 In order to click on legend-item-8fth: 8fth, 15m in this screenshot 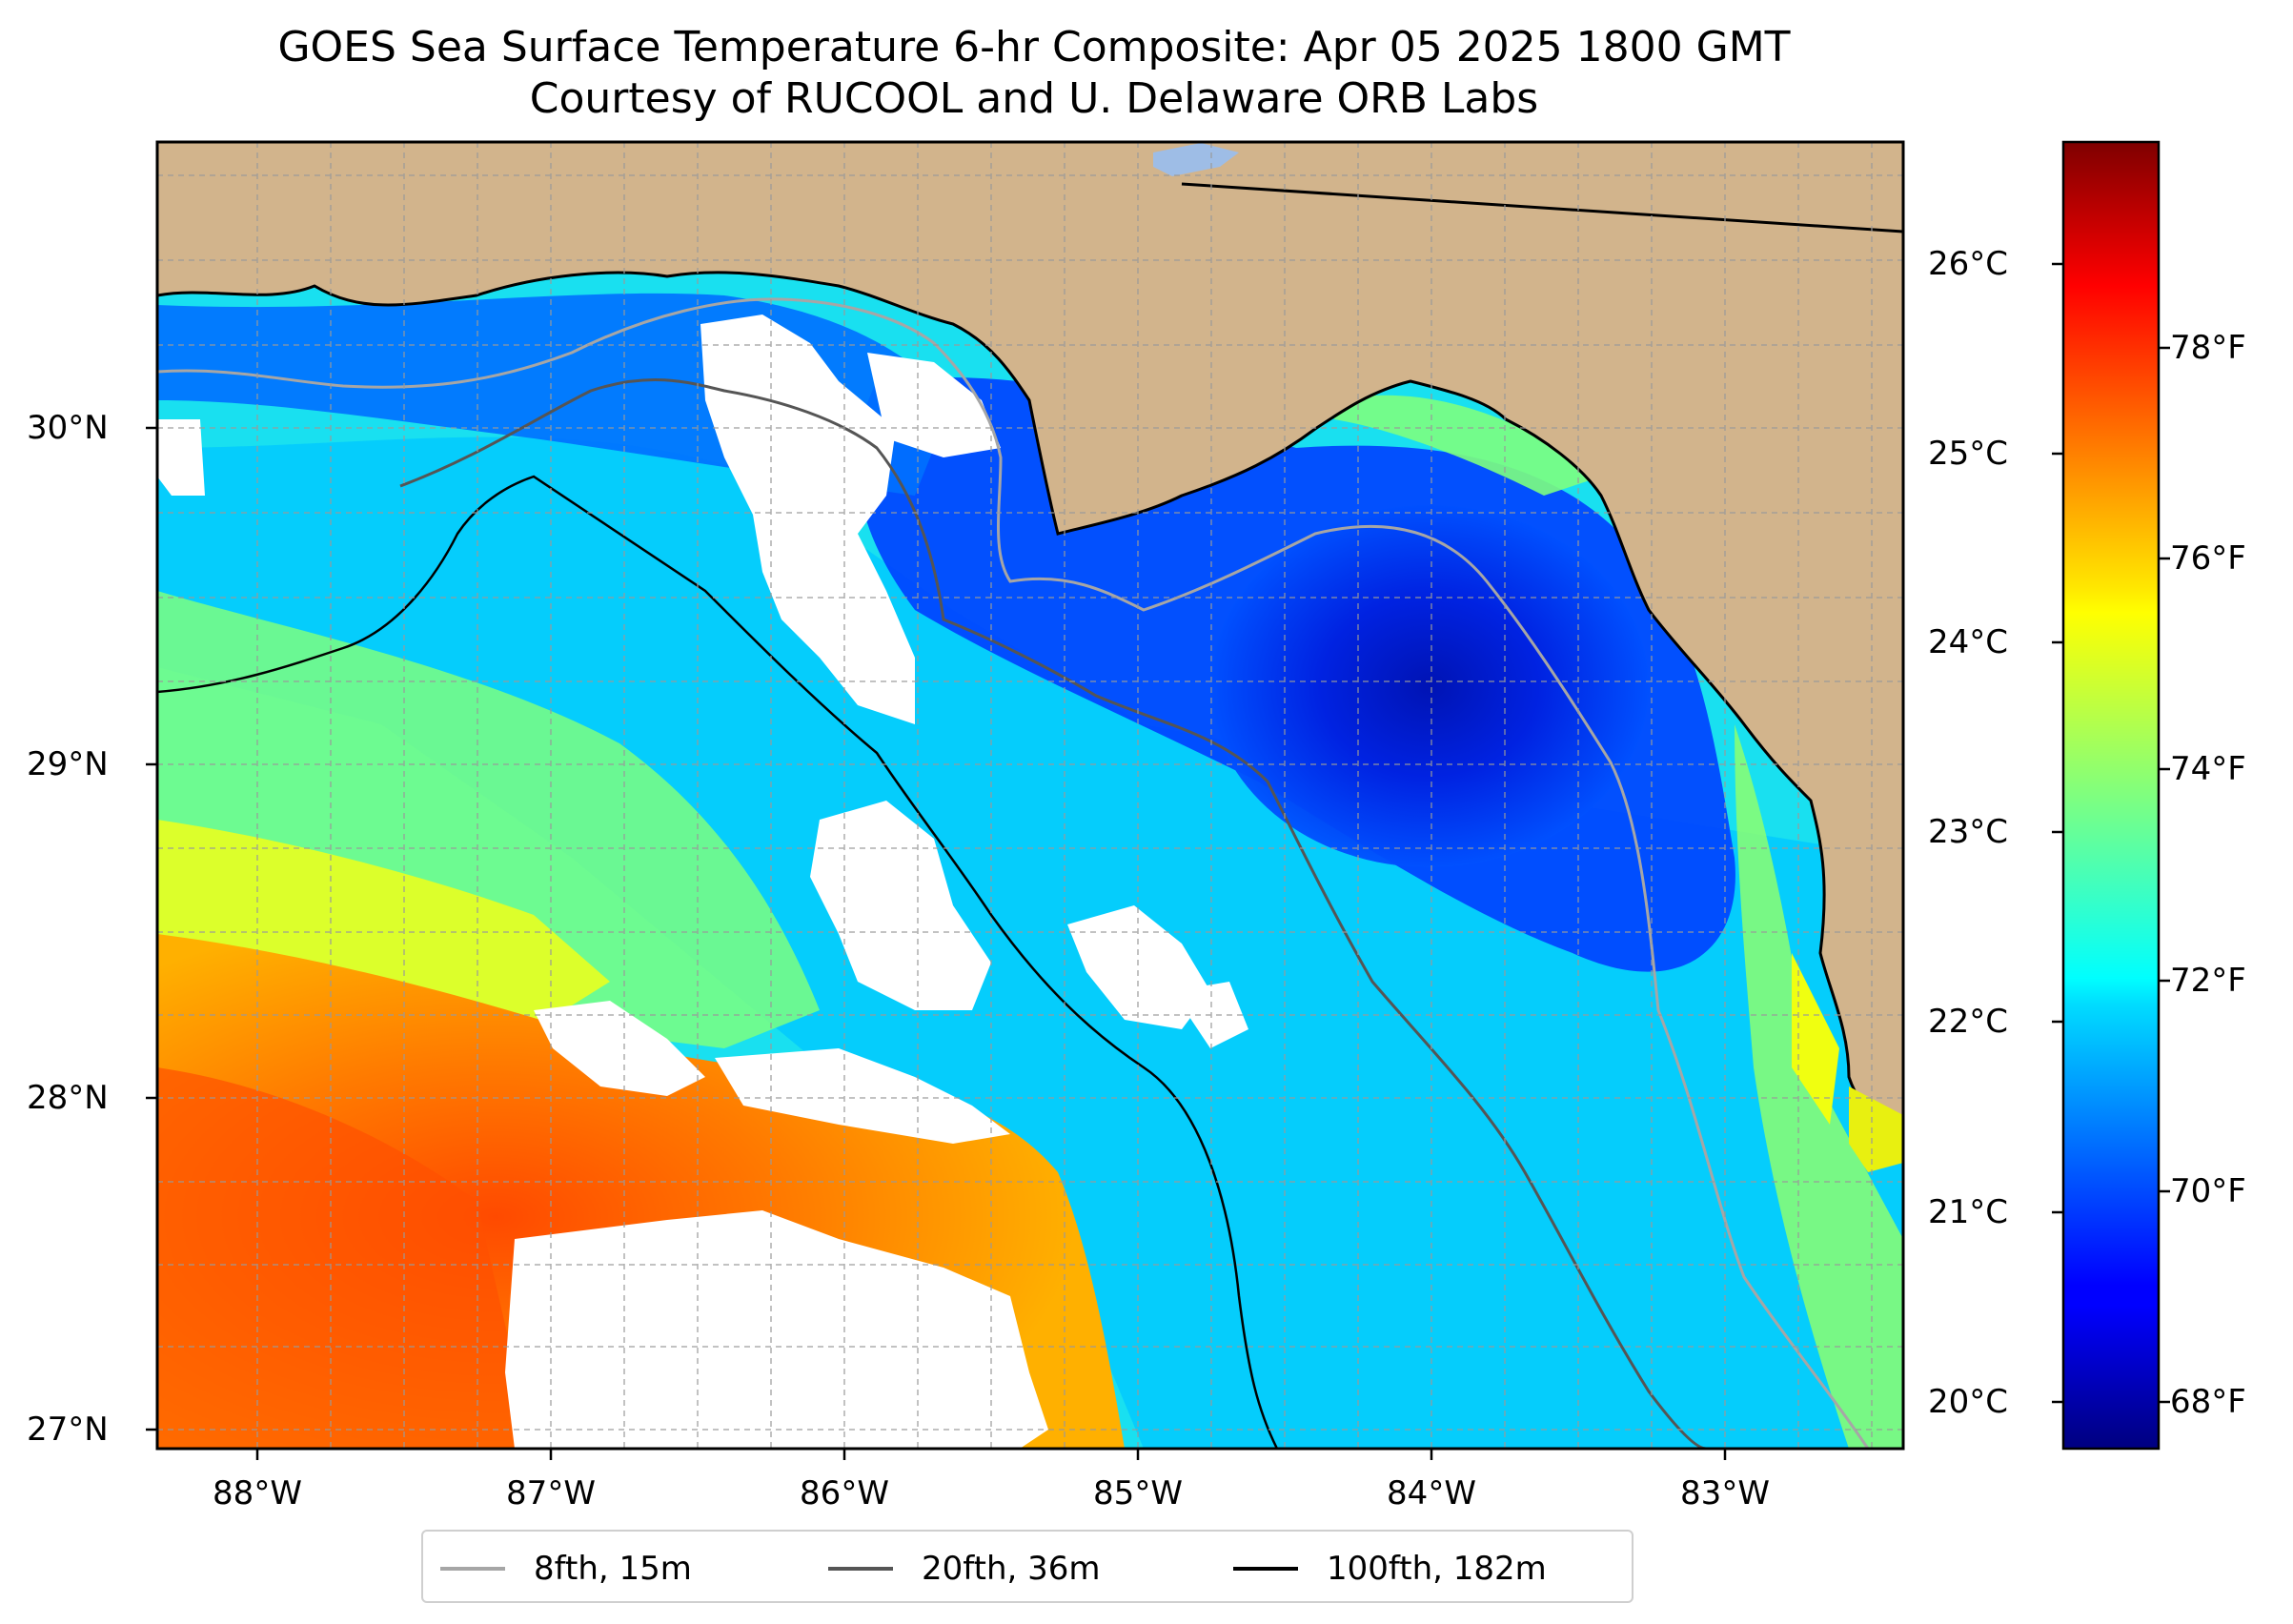, I will do `click(566, 1568)`.